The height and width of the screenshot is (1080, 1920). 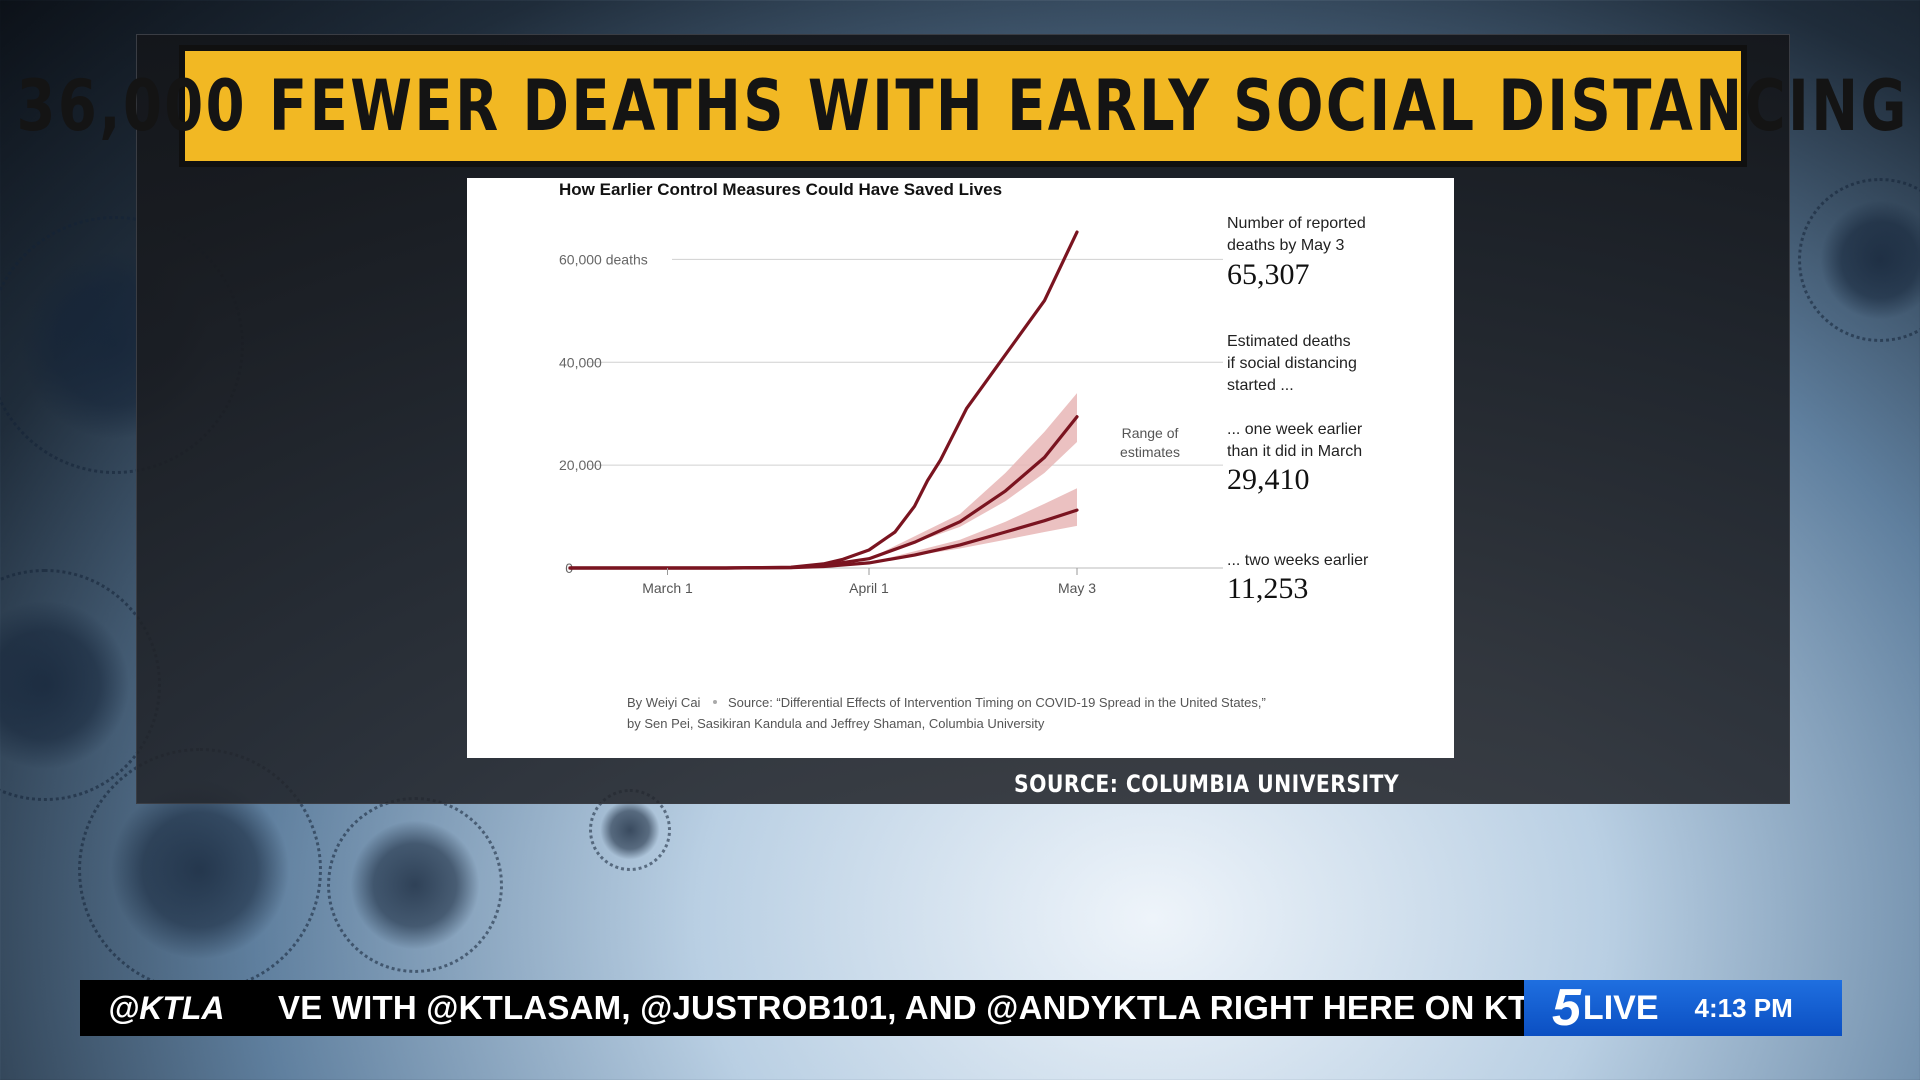 I want to click on live-label: LIVE, so click(x=1620, y=1007).